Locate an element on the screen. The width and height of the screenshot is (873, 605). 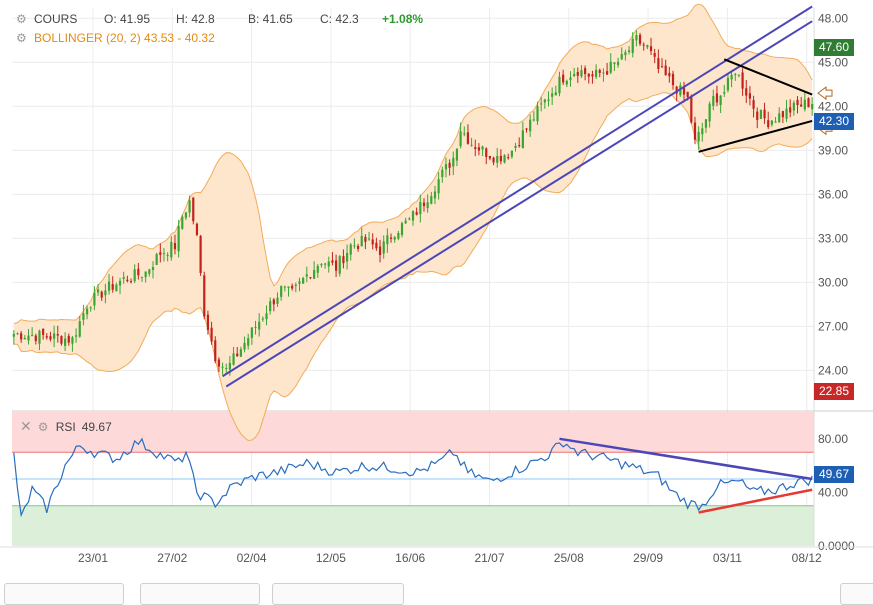
x-tick-label: 25/08 is located at coordinates (569, 558).